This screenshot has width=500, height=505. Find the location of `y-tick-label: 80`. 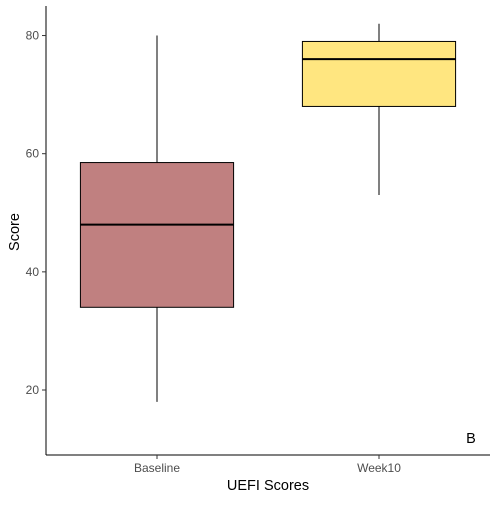

y-tick-label: 80 is located at coordinates (33, 36).